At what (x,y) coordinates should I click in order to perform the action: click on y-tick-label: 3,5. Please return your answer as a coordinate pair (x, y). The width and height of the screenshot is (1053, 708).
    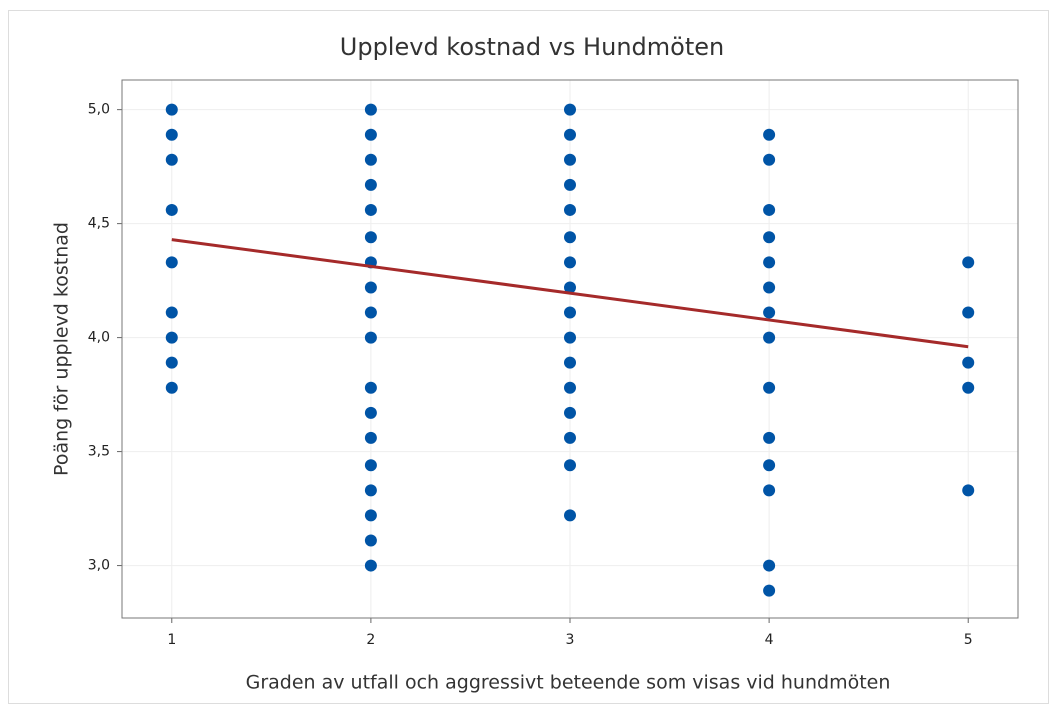
    Looking at the image, I should click on (99, 452).